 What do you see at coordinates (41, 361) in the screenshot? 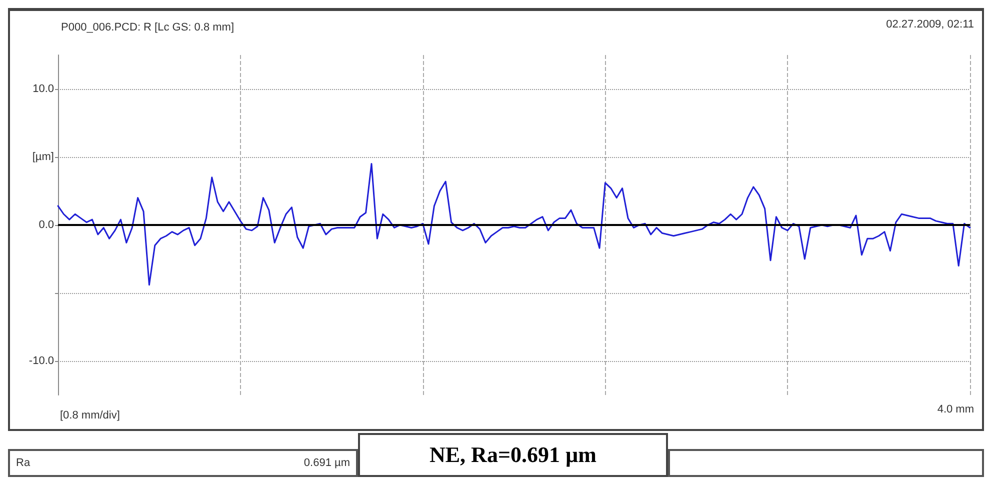
I see `y-tick-label: -10.0` at bounding box center [41, 361].